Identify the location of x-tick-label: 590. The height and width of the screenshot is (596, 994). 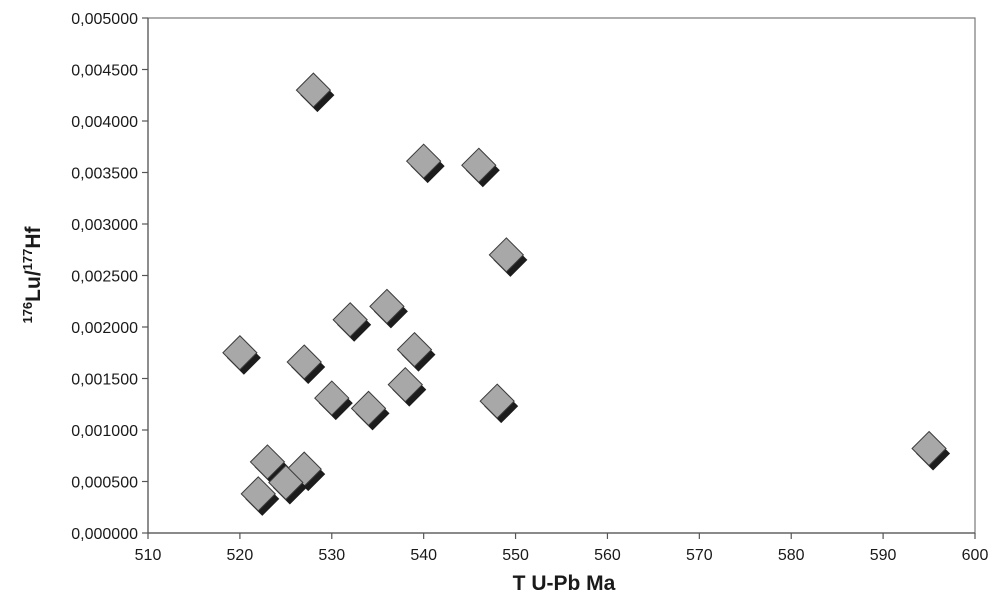
(883, 555).